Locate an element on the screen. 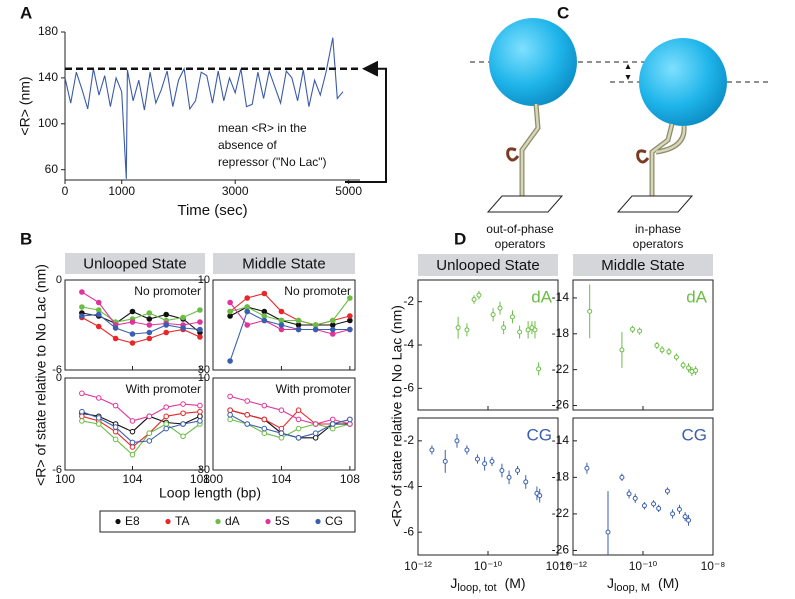 This screenshot has width=795, height=599. legend-marker is located at coordinates (118, 521).